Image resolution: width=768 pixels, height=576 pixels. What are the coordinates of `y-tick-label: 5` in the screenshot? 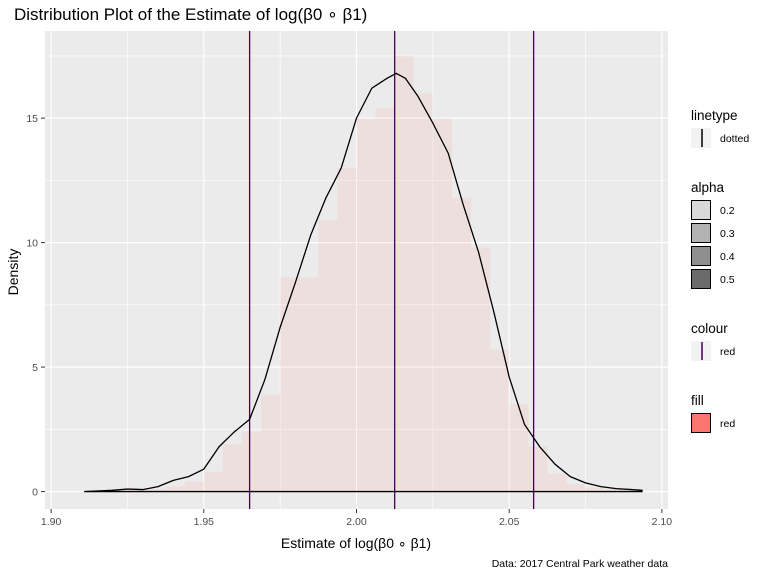 It's located at (35, 368).